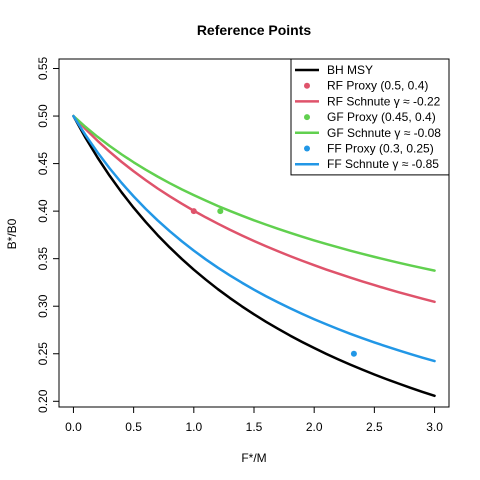  What do you see at coordinates (374, 427) in the screenshot?
I see `x-tick-label: 2.5` at bounding box center [374, 427].